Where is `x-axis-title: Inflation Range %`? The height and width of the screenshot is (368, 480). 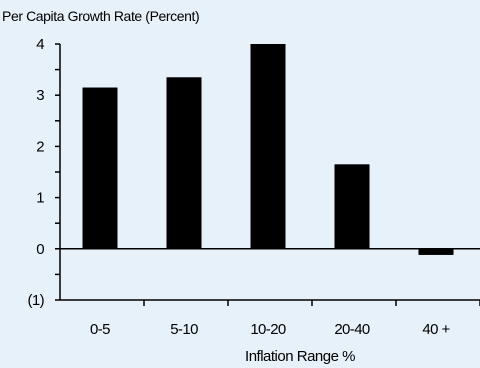 x-axis-title: Inflation Range % is located at coordinates (300, 356).